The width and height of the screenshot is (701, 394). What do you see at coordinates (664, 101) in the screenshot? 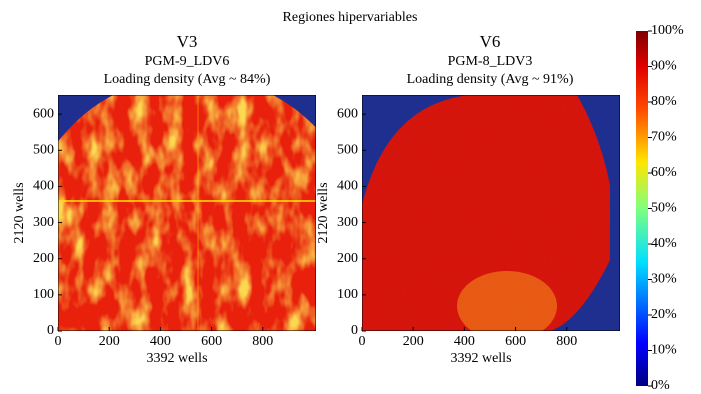
I see `colorbar-tick-label: 80%` at bounding box center [664, 101].